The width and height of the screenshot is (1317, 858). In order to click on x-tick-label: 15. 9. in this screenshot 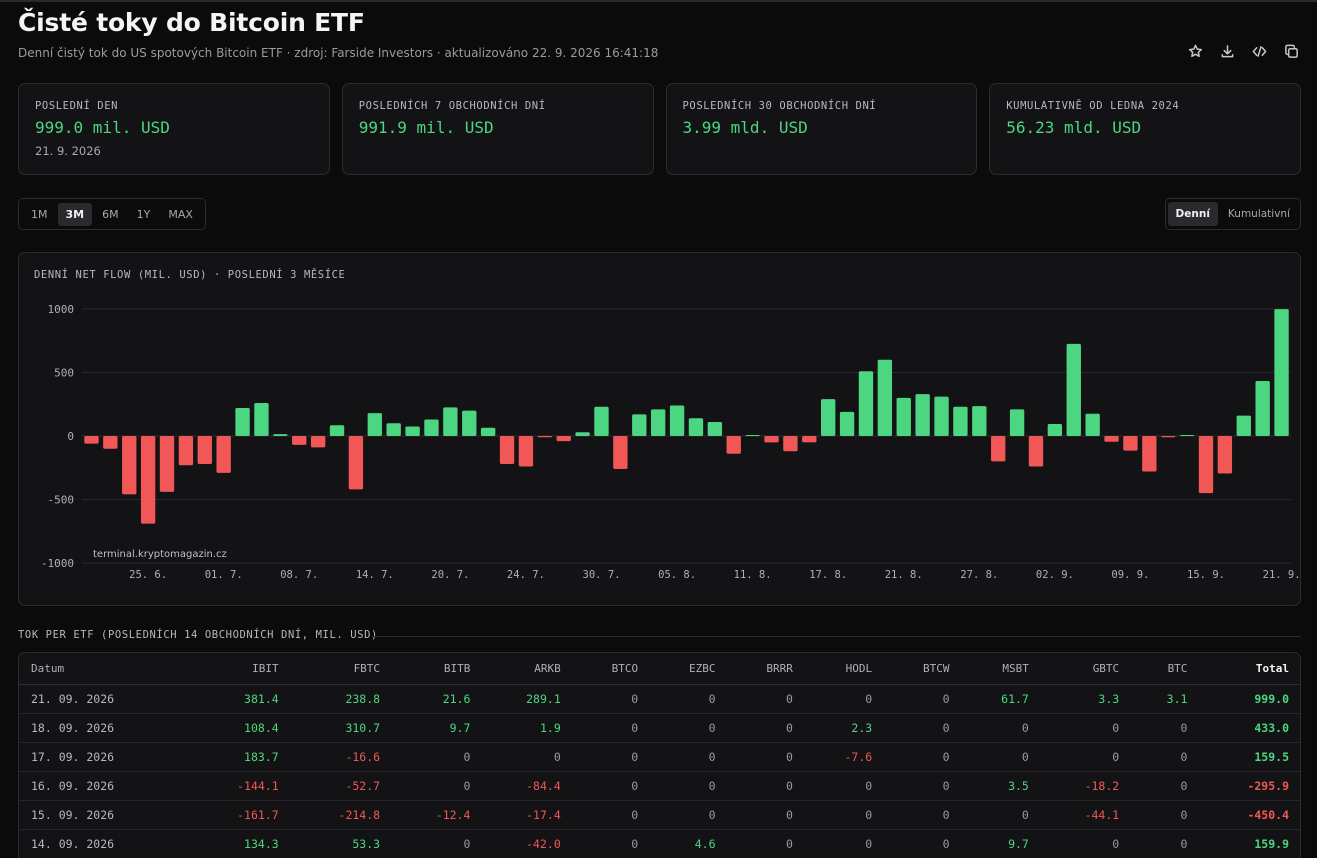, I will do `click(1206, 575)`.